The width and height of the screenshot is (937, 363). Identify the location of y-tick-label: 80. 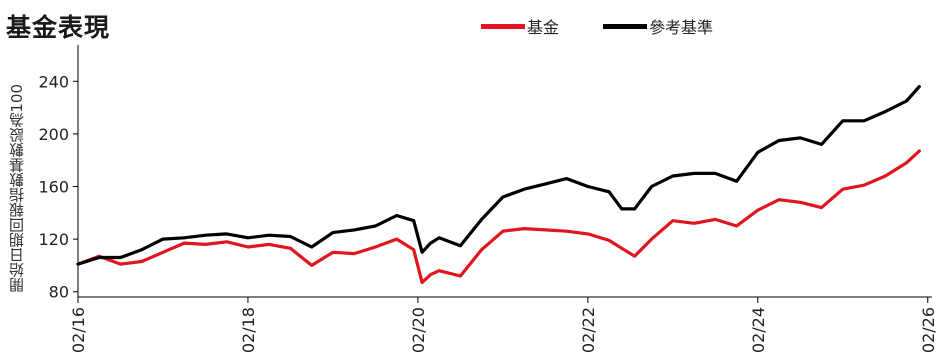
(59, 292).